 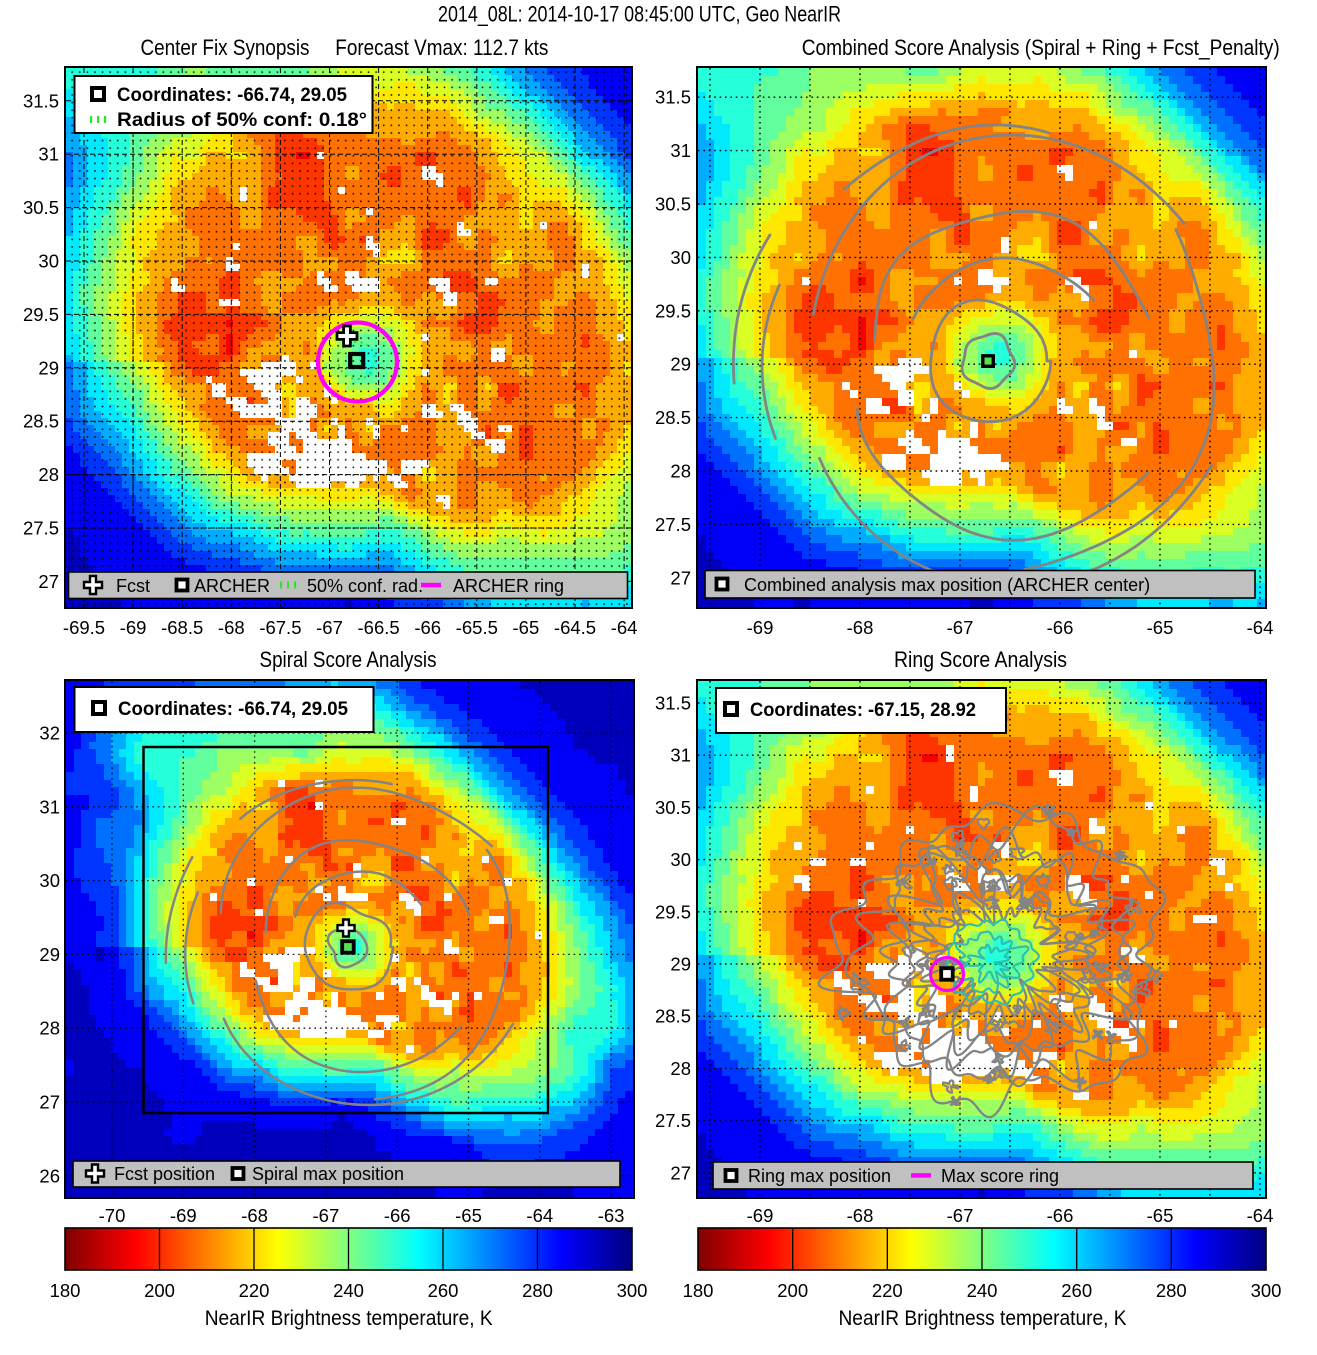 I want to click on svg-text: Coordinates: -67.15, 28.92, so click(x=863, y=710).